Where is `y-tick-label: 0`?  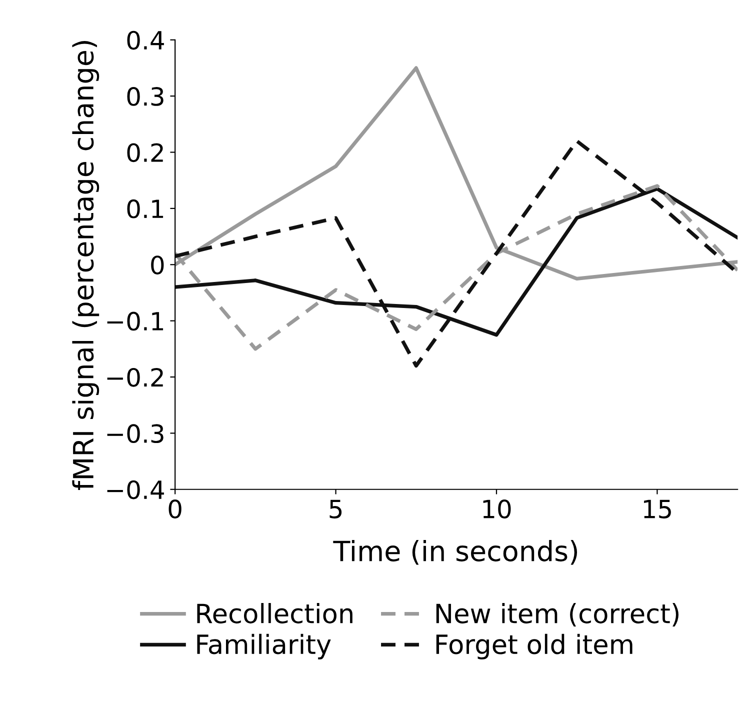 y-tick-label: 0 is located at coordinates (157, 265).